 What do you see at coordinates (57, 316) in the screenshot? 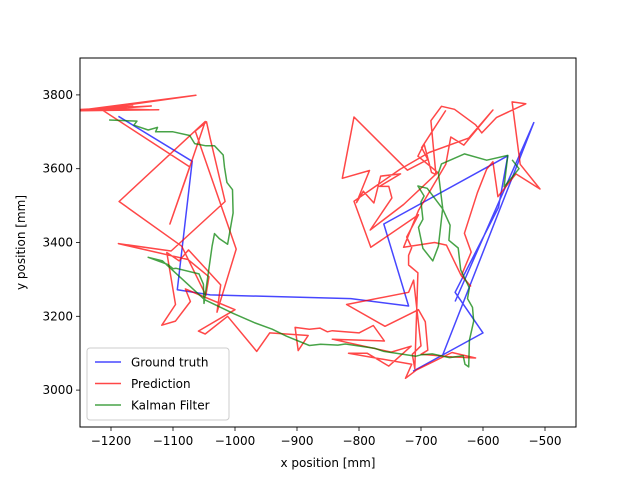
I see `y-tick-label: 3200` at bounding box center [57, 316].